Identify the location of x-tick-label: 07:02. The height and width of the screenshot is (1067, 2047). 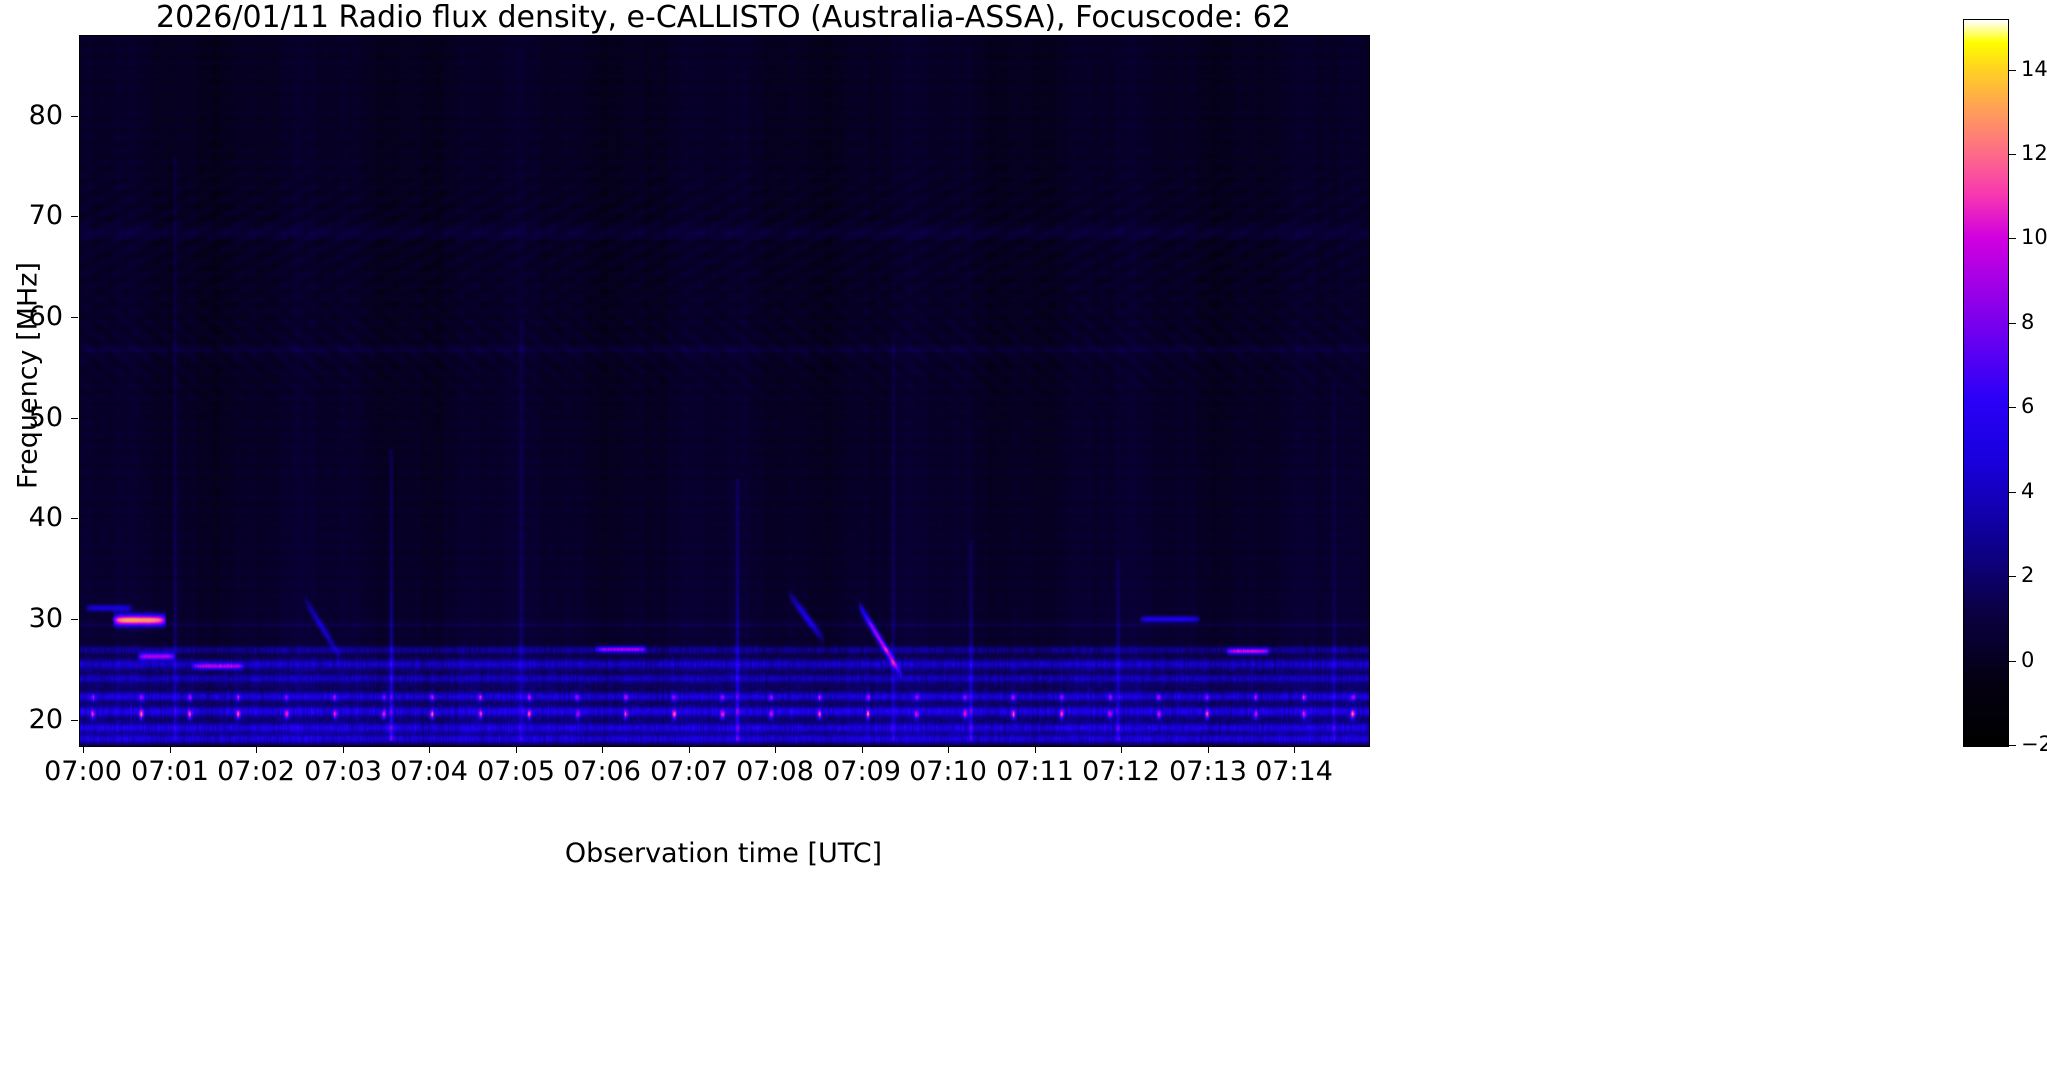
(256, 771).